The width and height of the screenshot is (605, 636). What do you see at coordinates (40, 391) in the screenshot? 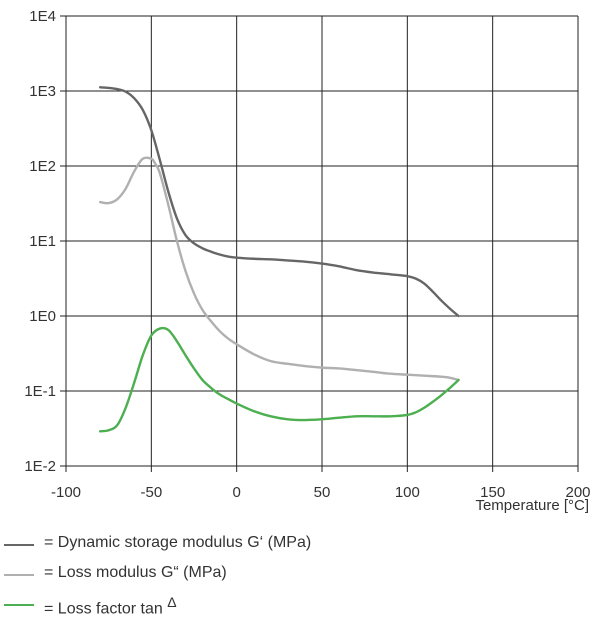
I see `y-tick-label: 1E-1` at bounding box center [40, 391].